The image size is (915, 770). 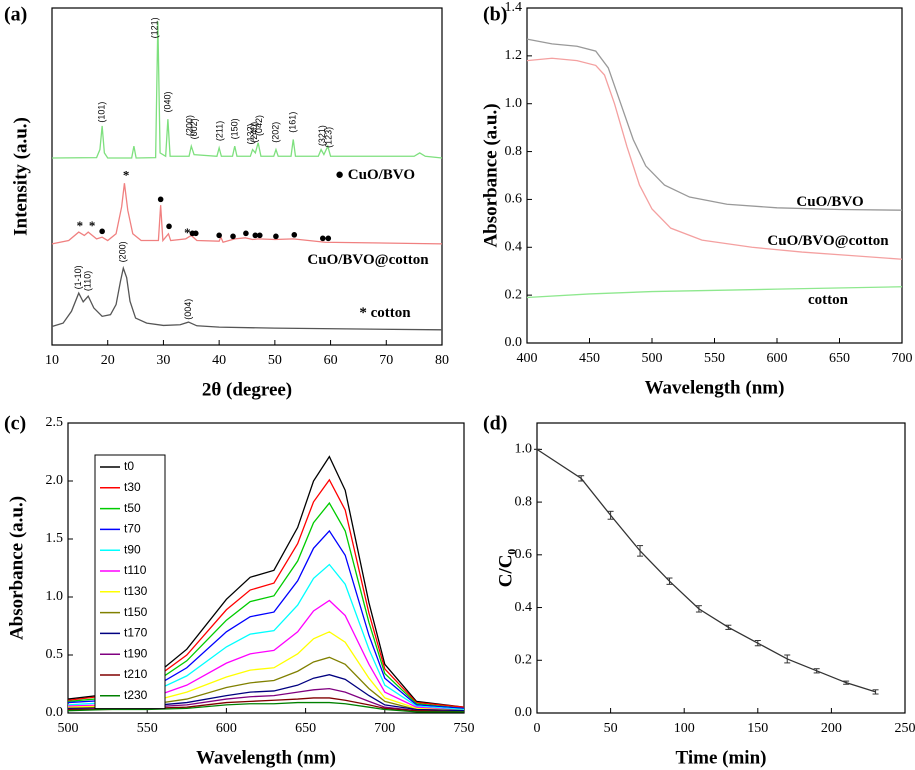 What do you see at coordinates (247, 389) in the screenshot?
I see `x-axis-title: 2θ (degree)` at bounding box center [247, 389].